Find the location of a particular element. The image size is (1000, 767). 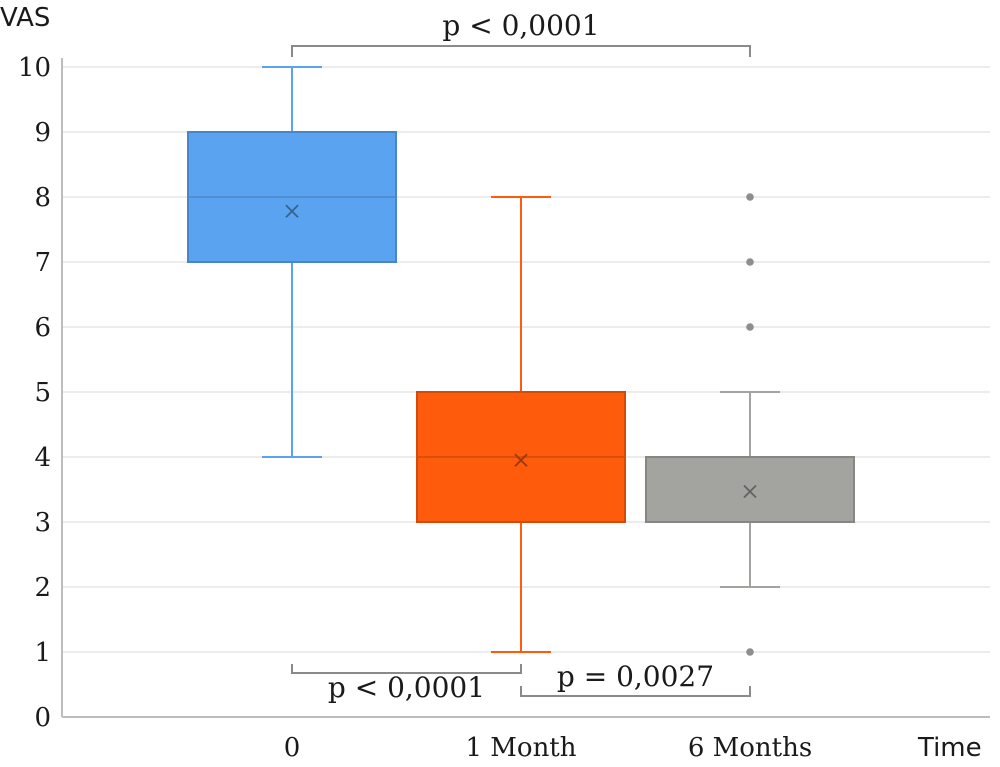

y-tick-label: 8 is located at coordinates (42, 198).